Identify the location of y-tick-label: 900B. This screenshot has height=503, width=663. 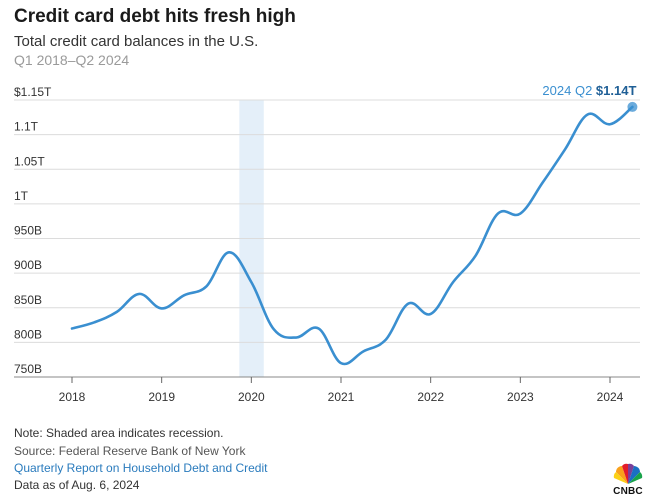
(28, 265).